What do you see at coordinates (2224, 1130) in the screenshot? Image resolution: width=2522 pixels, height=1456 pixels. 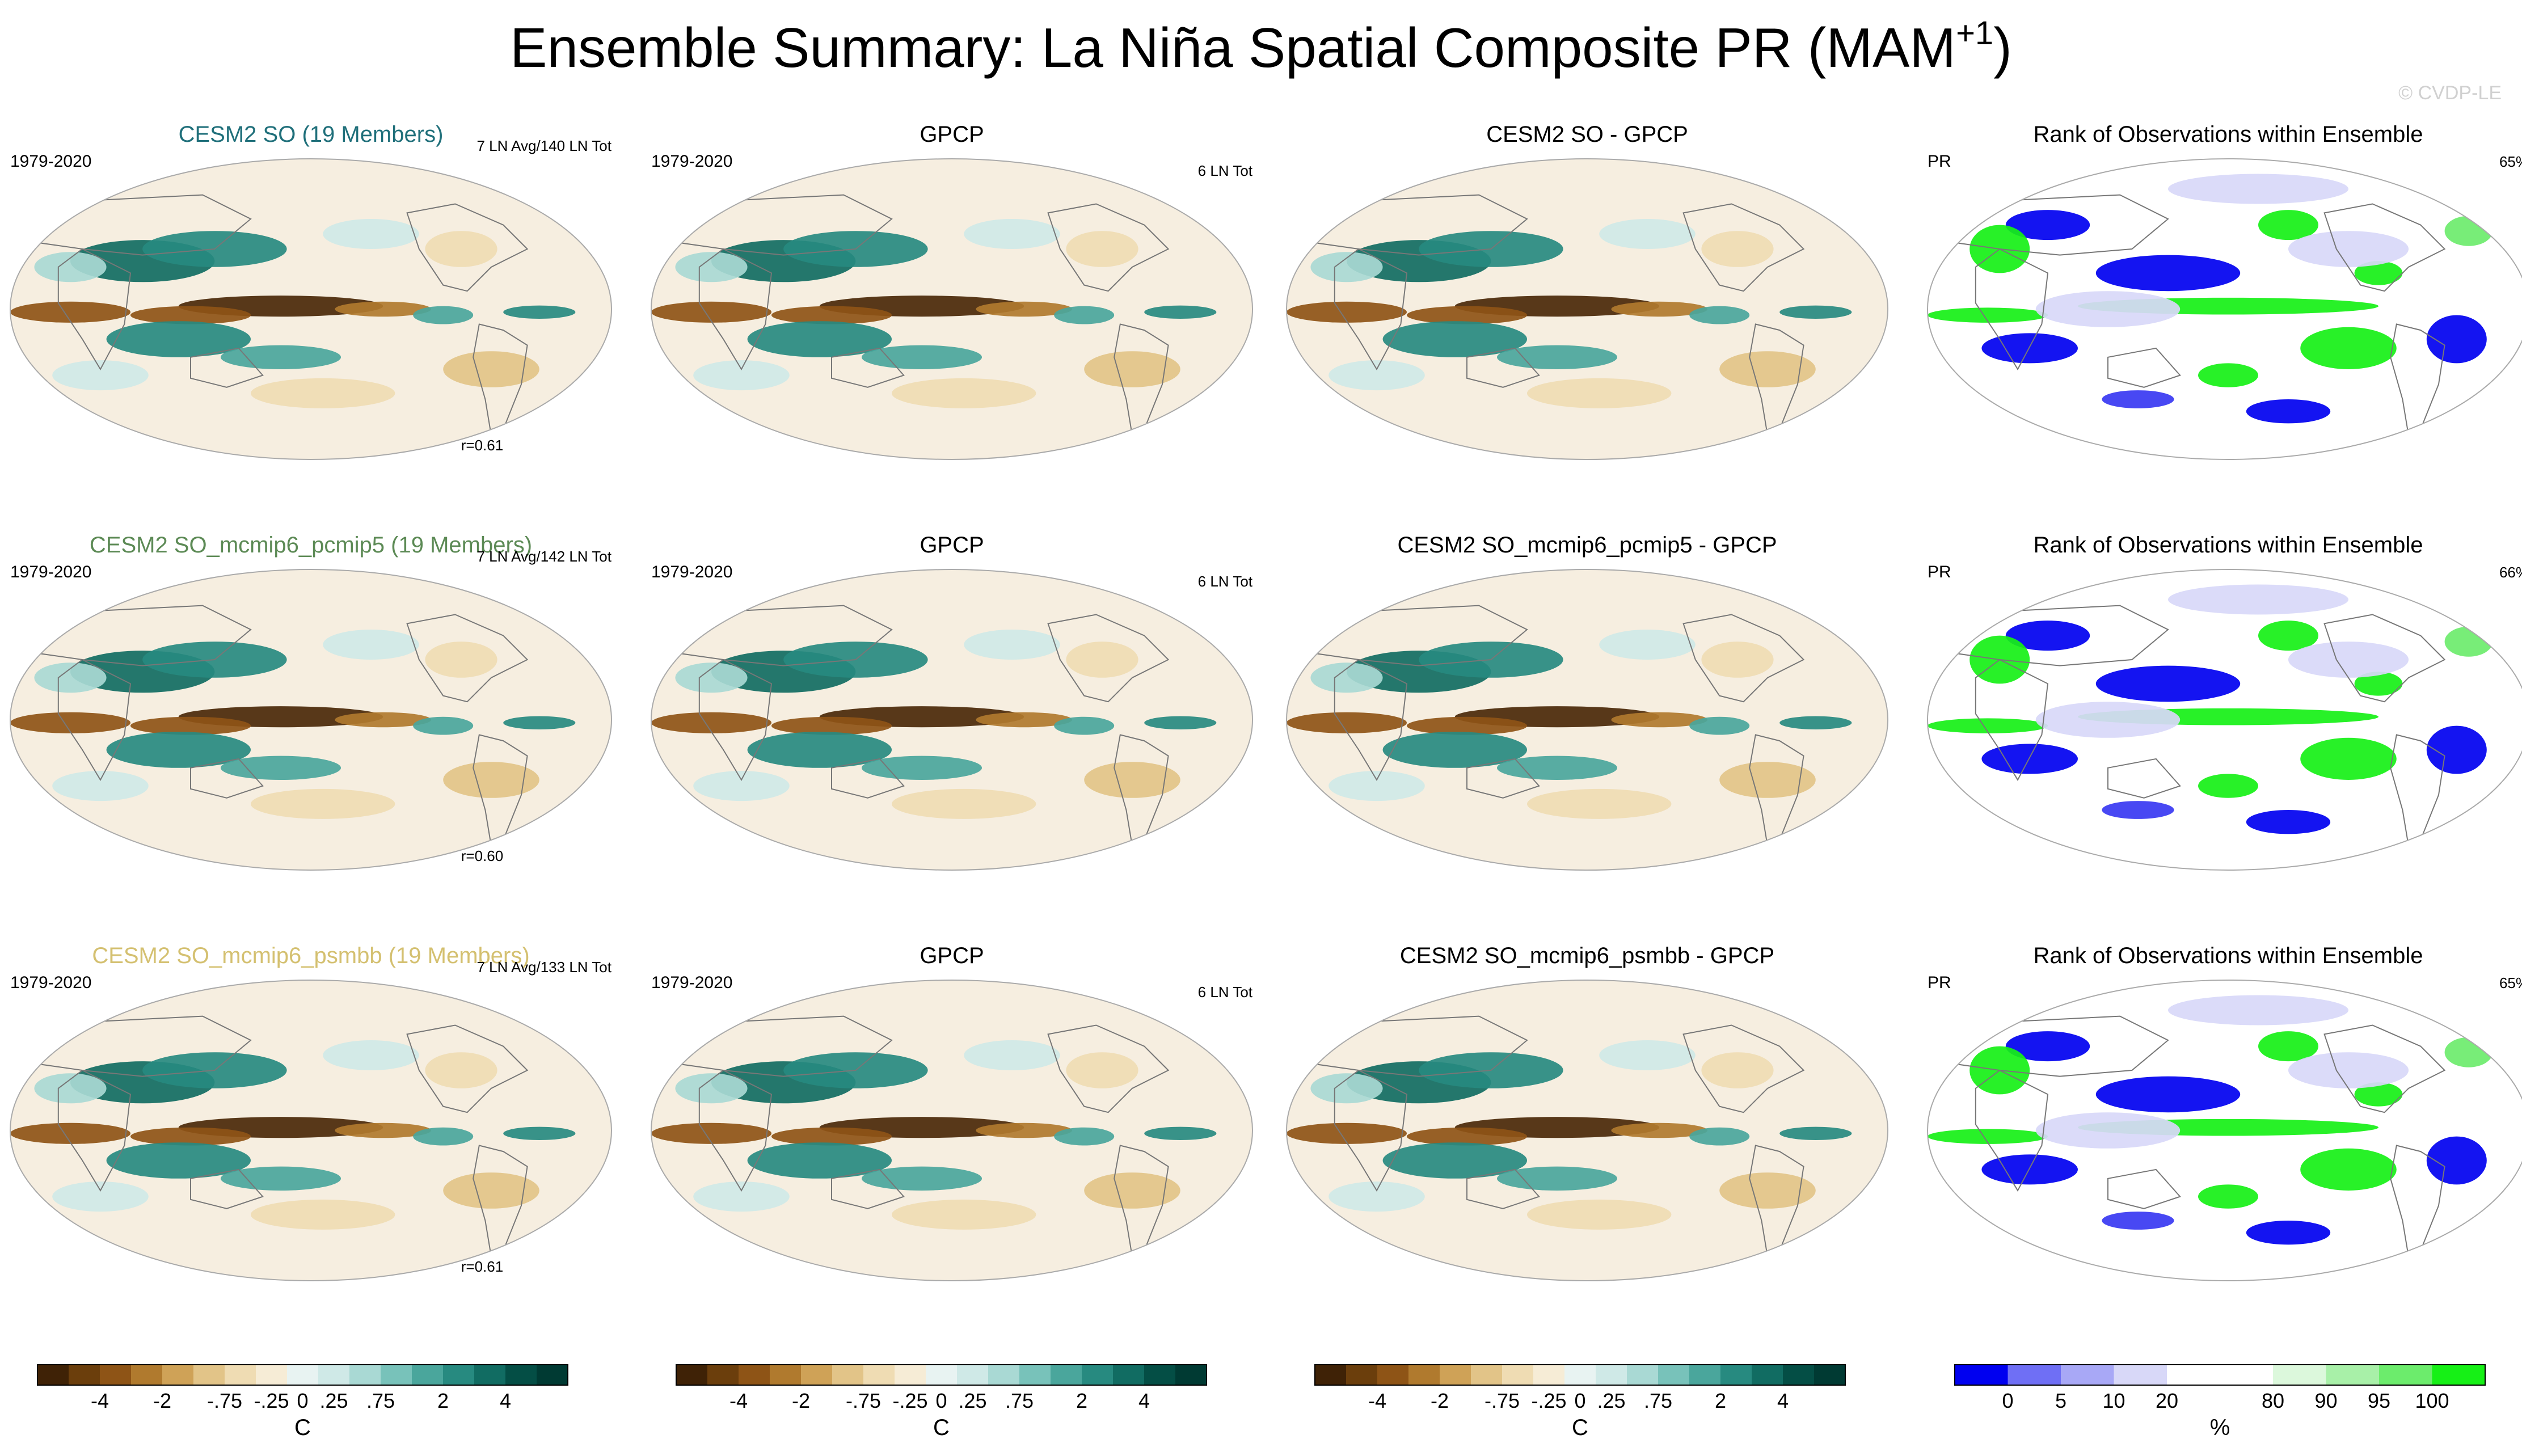 I see `map-border` at bounding box center [2224, 1130].